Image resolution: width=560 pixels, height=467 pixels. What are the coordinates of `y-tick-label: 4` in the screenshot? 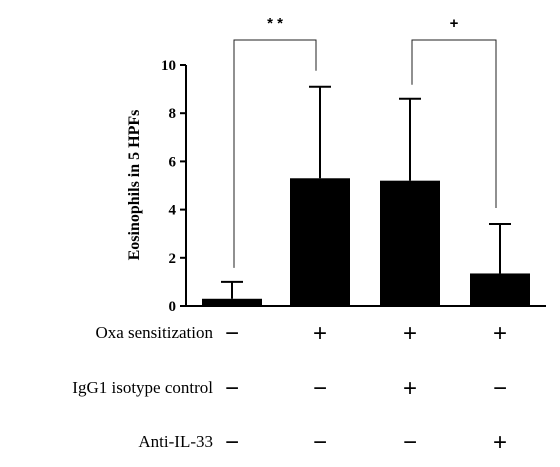 It's located at (173, 211).